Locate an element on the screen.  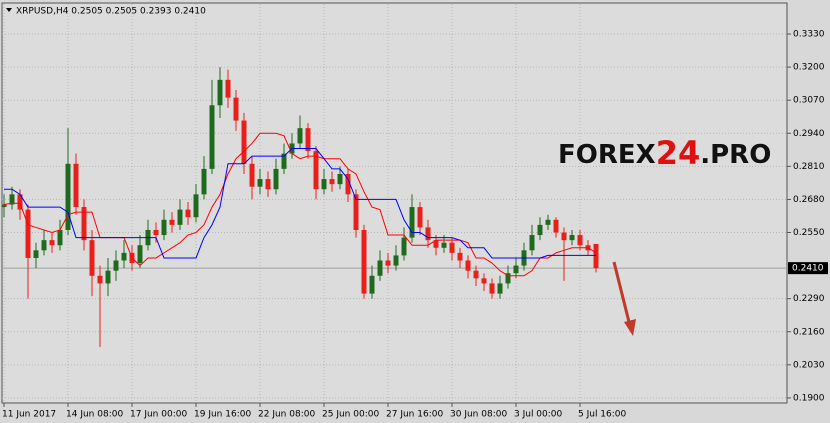
arrow-shaft is located at coordinates (622, 294).